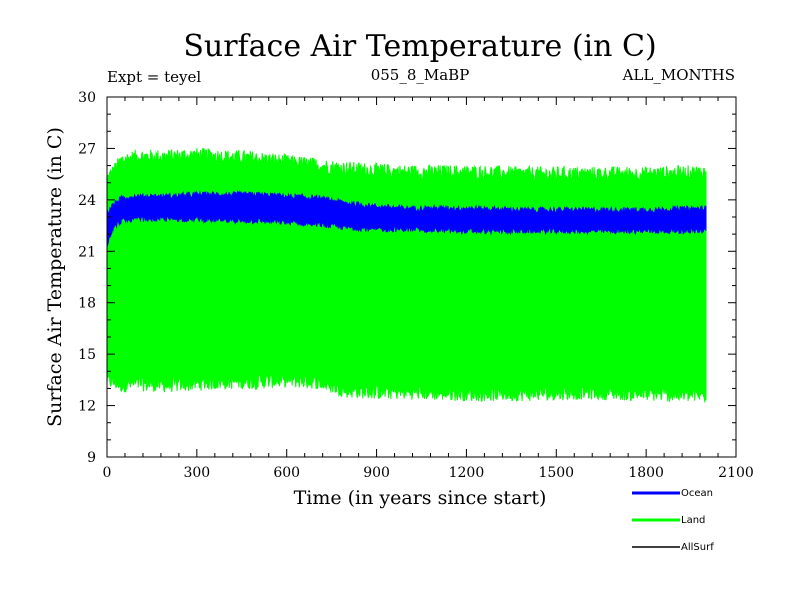 This screenshot has width=800, height=600. I want to click on legend: Ocean Land AllSurf, so click(673, 520).